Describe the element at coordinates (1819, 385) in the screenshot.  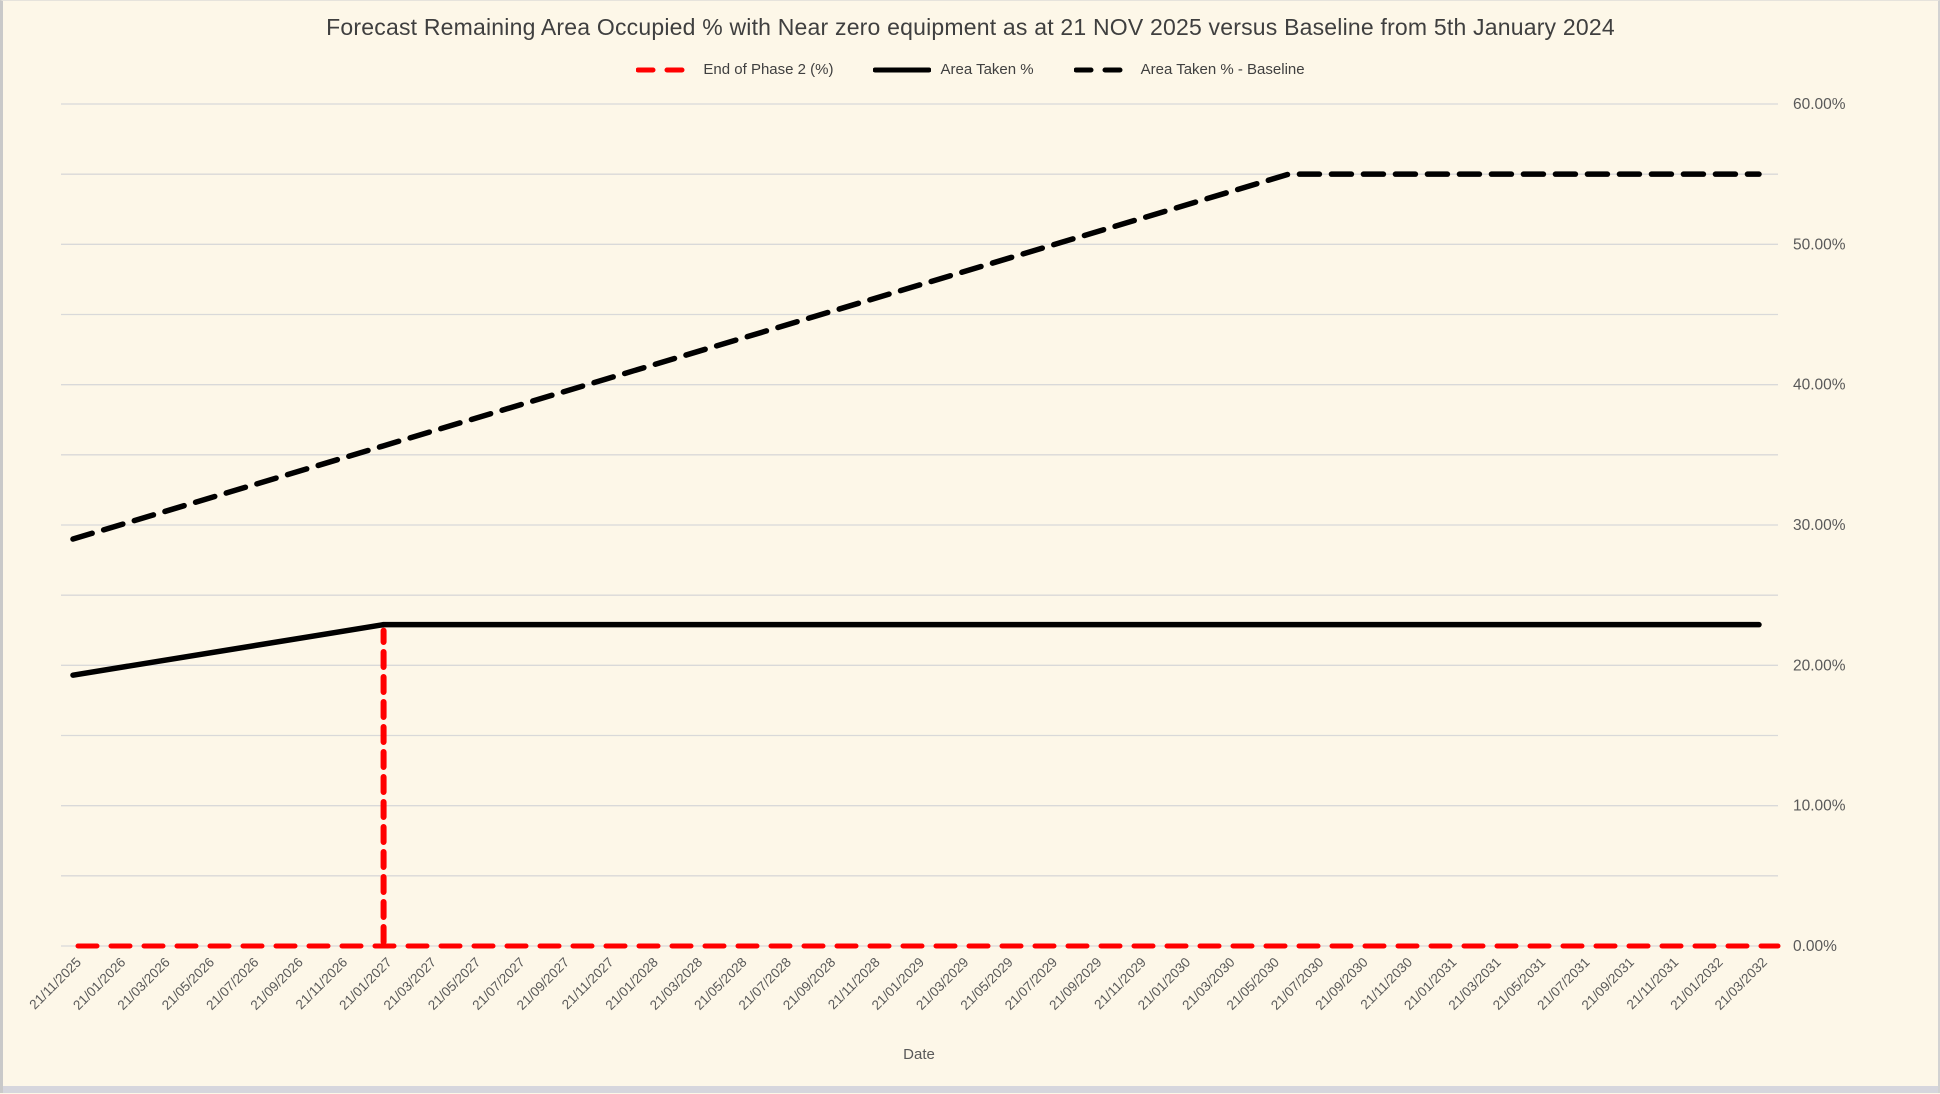
I see `y-tick-label: 40.00%` at that location.